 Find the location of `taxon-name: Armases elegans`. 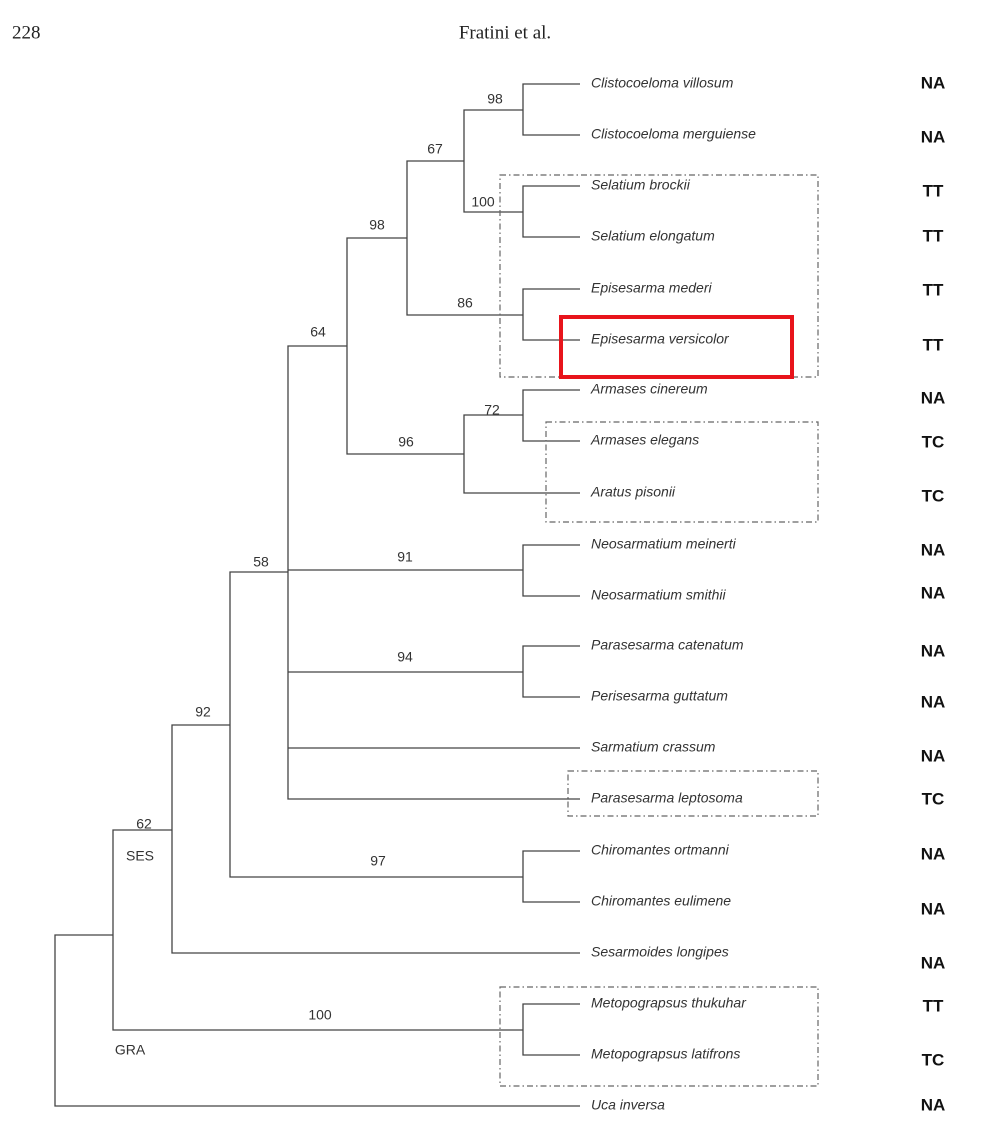

taxon-name: Armases elegans is located at coordinates (644, 440).